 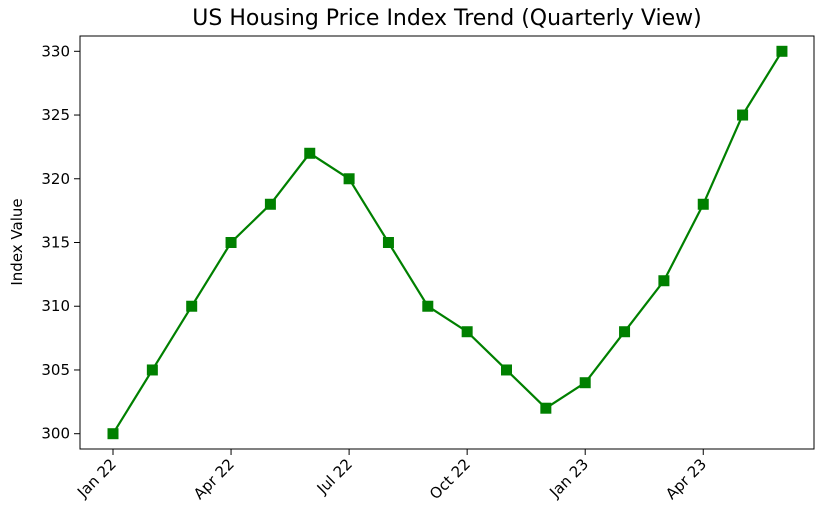 What do you see at coordinates (55, 243) in the screenshot?
I see `y-tick-label: 315` at bounding box center [55, 243].